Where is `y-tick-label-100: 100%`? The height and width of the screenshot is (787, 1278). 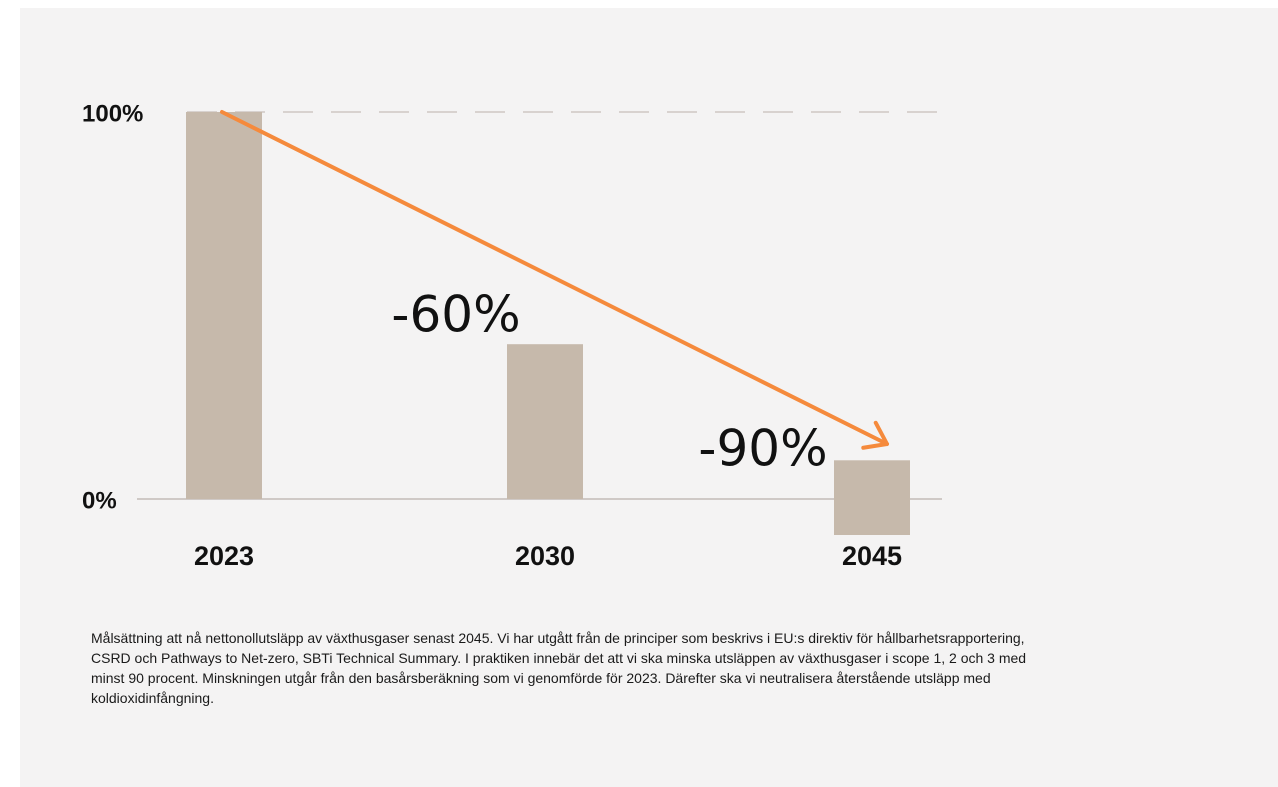 y-tick-label-100: 100% is located at coordinates (112, 113).